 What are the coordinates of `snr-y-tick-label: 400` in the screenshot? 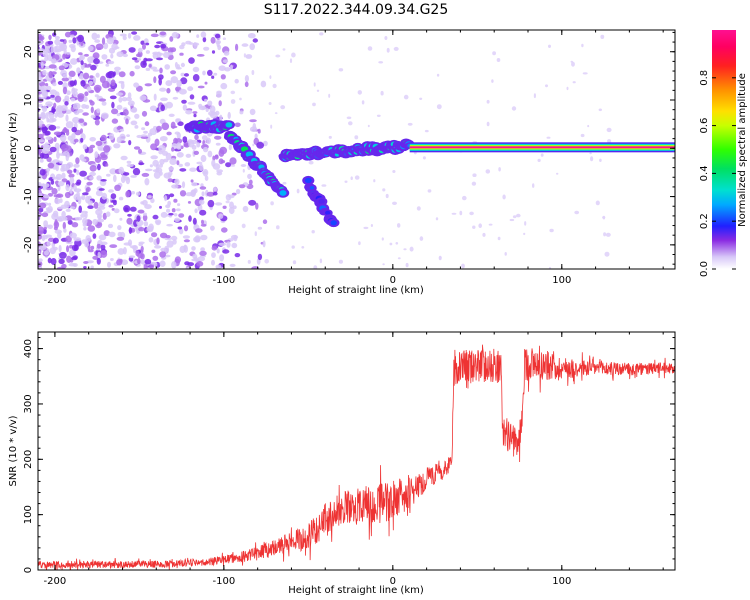 It's located at (28, 348).